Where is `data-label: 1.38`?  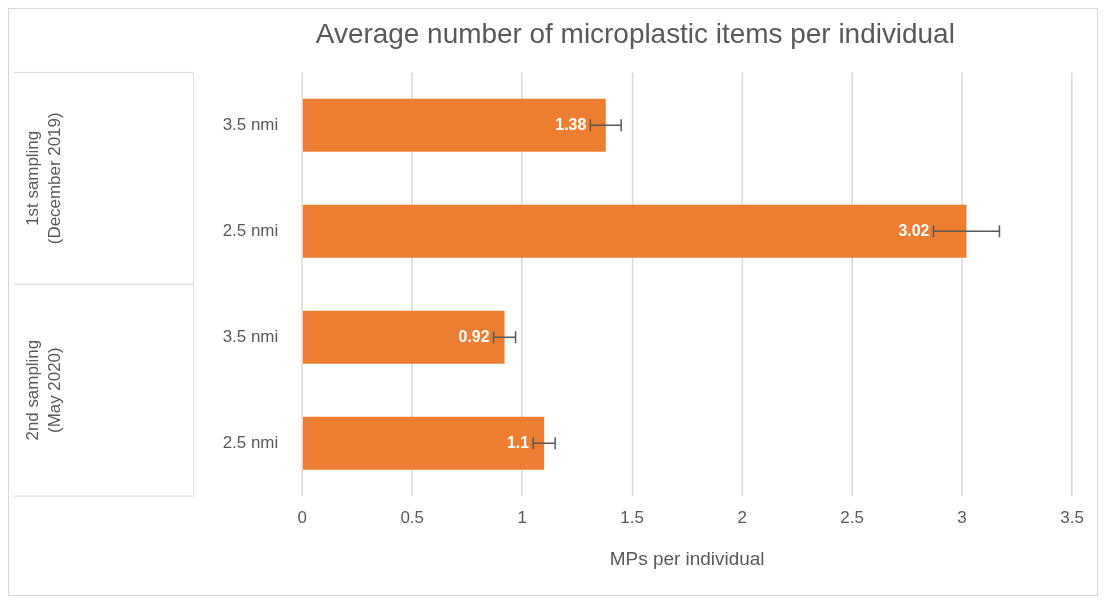
data-label: 1.38 is located at coordinates (571, 124).